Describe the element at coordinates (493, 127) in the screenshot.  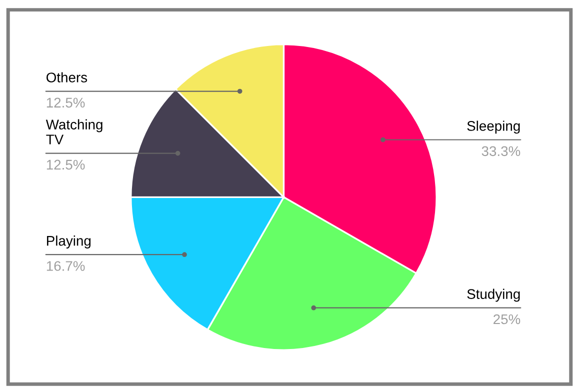
I see `slice-label: Sleeping` at that location.